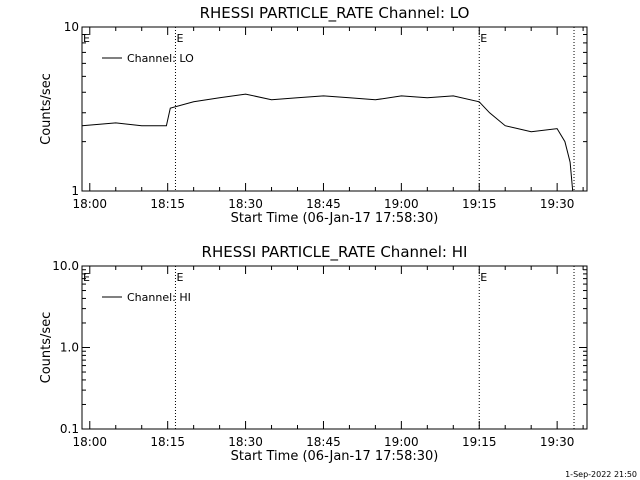 Image resolution: width=640 pixels, height=480 pixels. What do you see at coordinates (159, 297) in the screenshot?
I see `legend-label: Channel: HI` at bounding box center [159, 297].